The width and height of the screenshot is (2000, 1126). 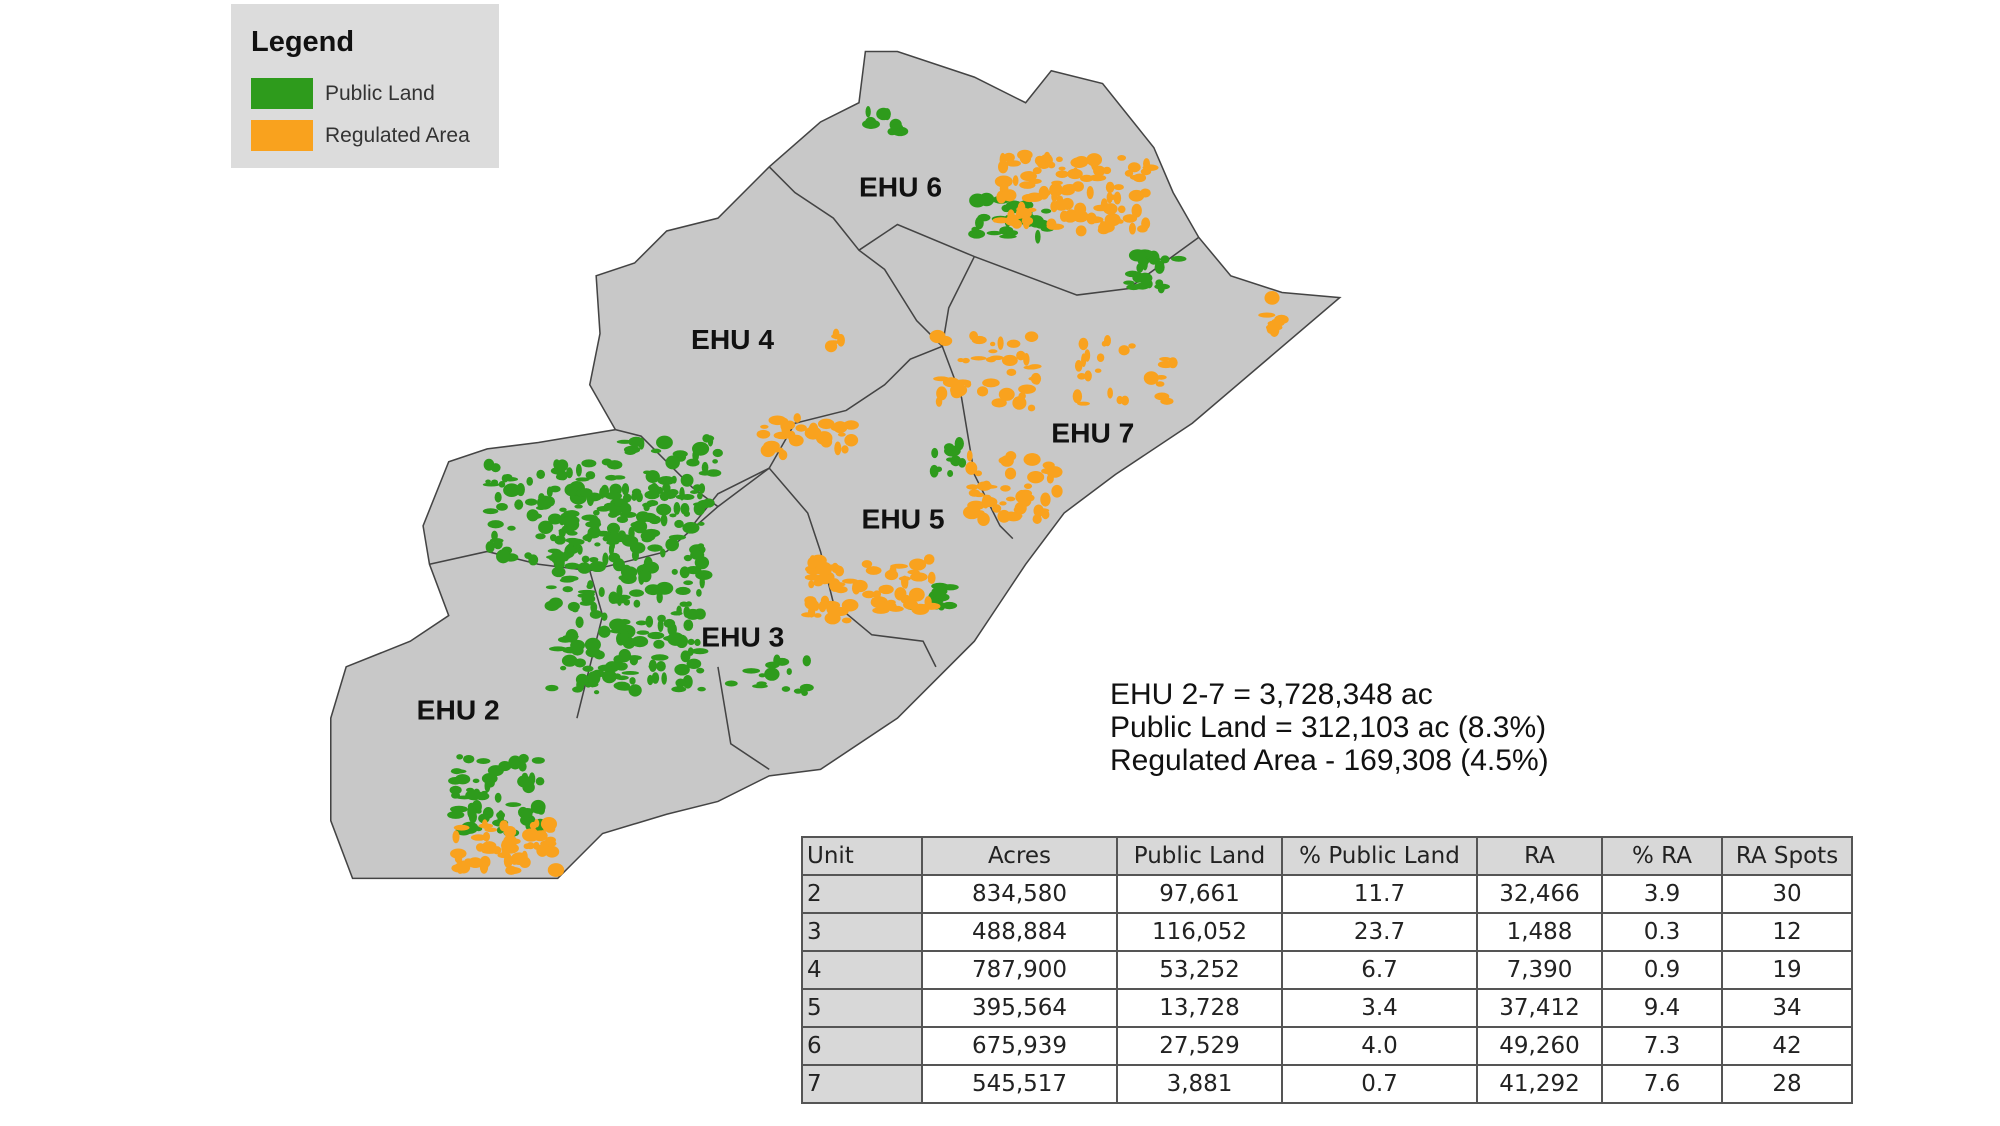 What do you see at coordinates (360, 135) in the screenshot?
I see `legend-item-regulated-area: Regulated Area` at bounding box center [360, 135].